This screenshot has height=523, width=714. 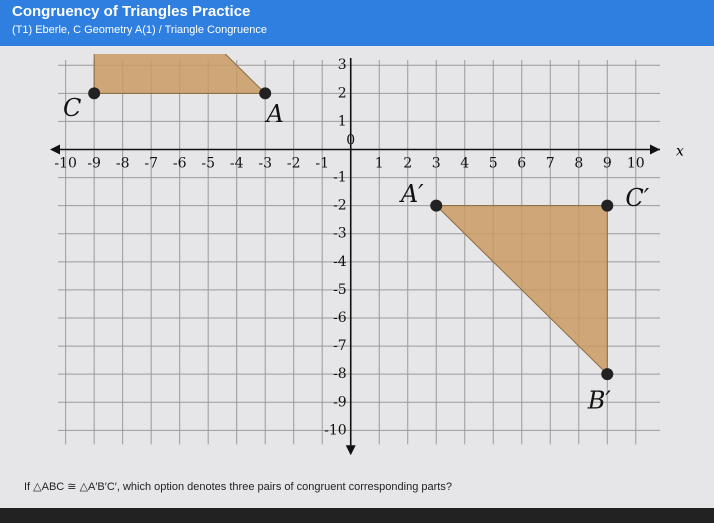 I want to click on y-tick-label: -9, so click(x=340, y=402).